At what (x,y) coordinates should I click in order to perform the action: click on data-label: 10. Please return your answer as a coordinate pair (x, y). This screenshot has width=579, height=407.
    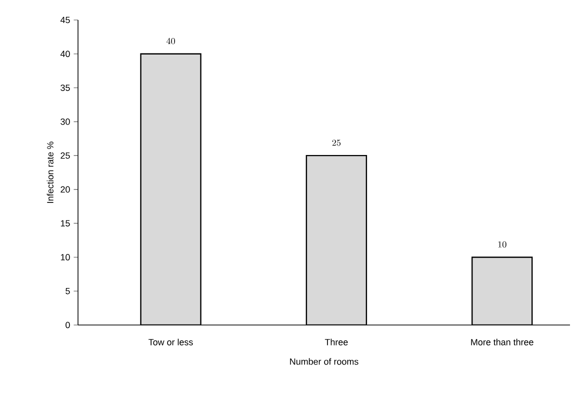
    Looking at the image, I should click on (502, 244).